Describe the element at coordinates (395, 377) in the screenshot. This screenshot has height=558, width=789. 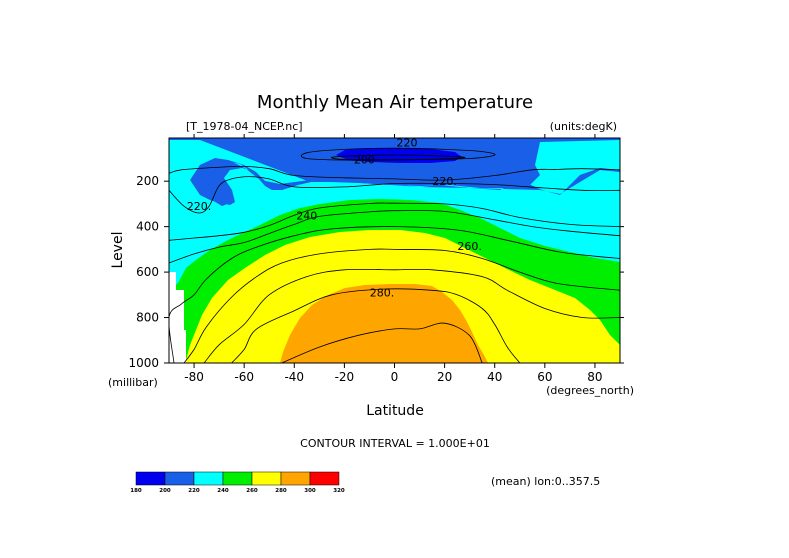
I see `x-tick-label: 0` at that location.